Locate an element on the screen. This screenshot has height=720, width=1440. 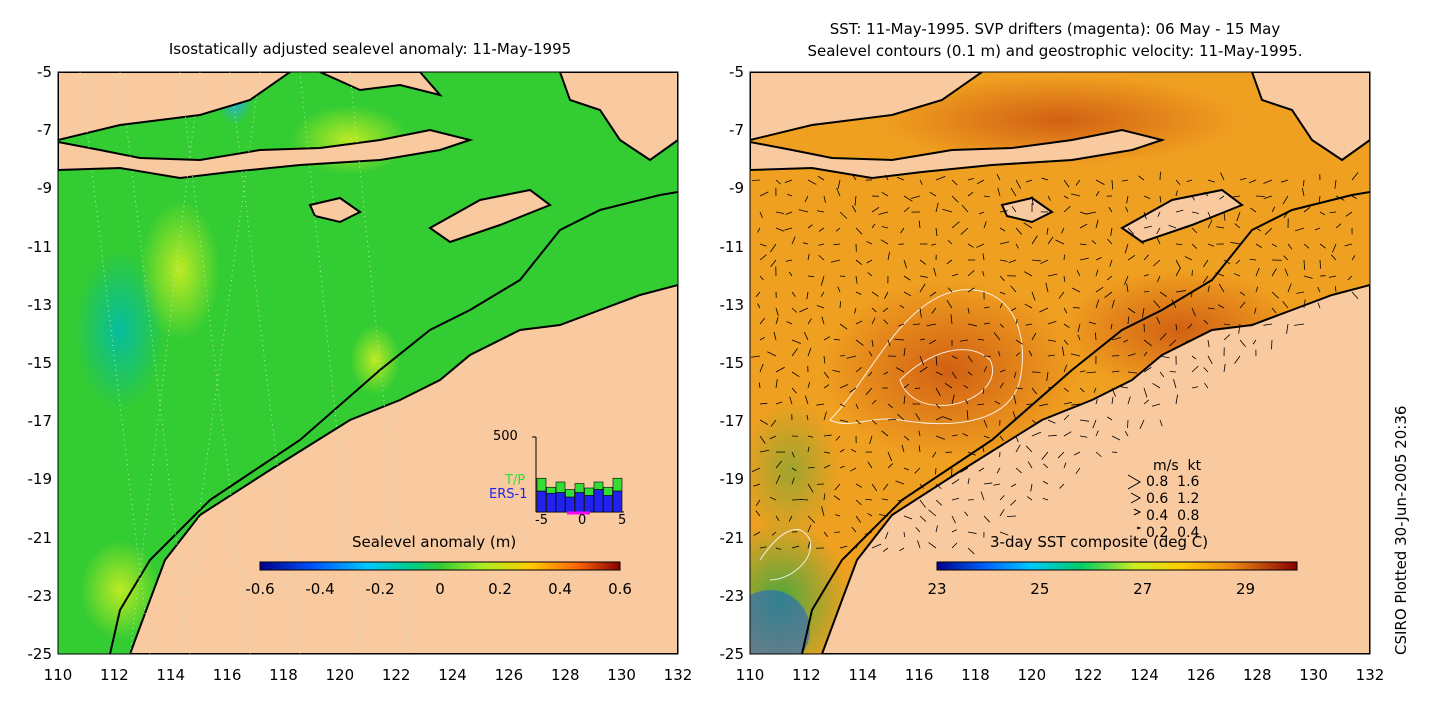
land-lesser-sunda-r is located at coordinates (958, 154).